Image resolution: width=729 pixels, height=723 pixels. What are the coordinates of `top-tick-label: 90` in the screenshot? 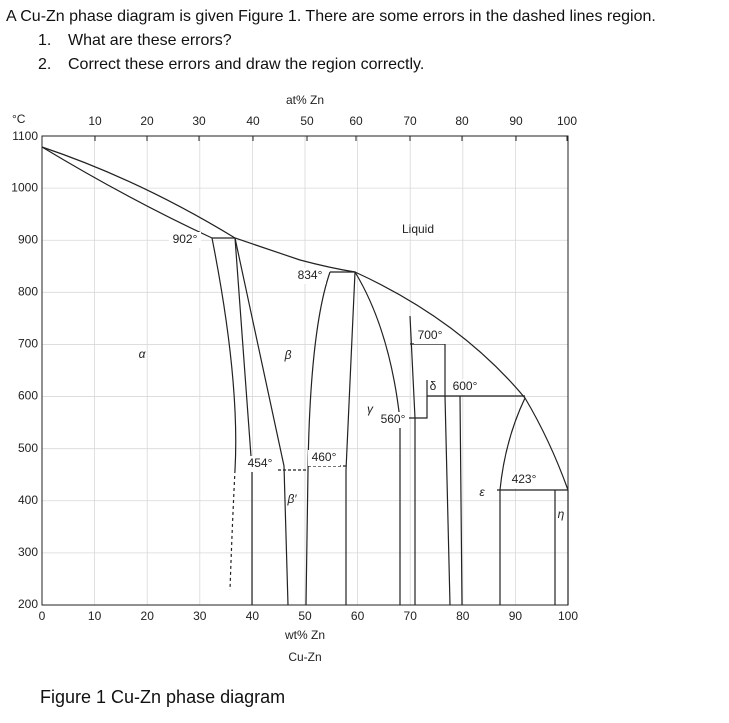 It's located at (516, 121).